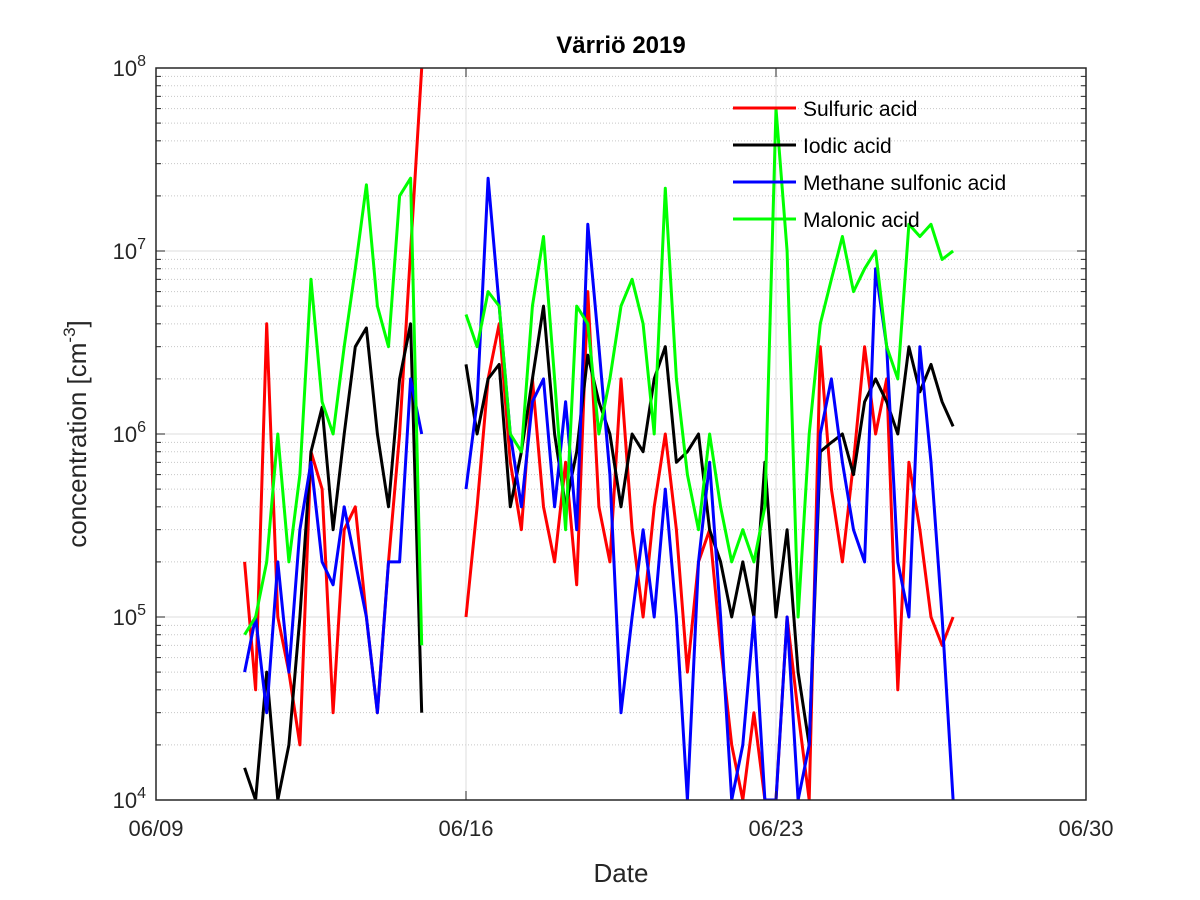 The height and width of the screenshot is (900, 1200). Describe the element at coordinates (141, 61) in the screenshot. I see `y-tick-exponent: 8` at that location.